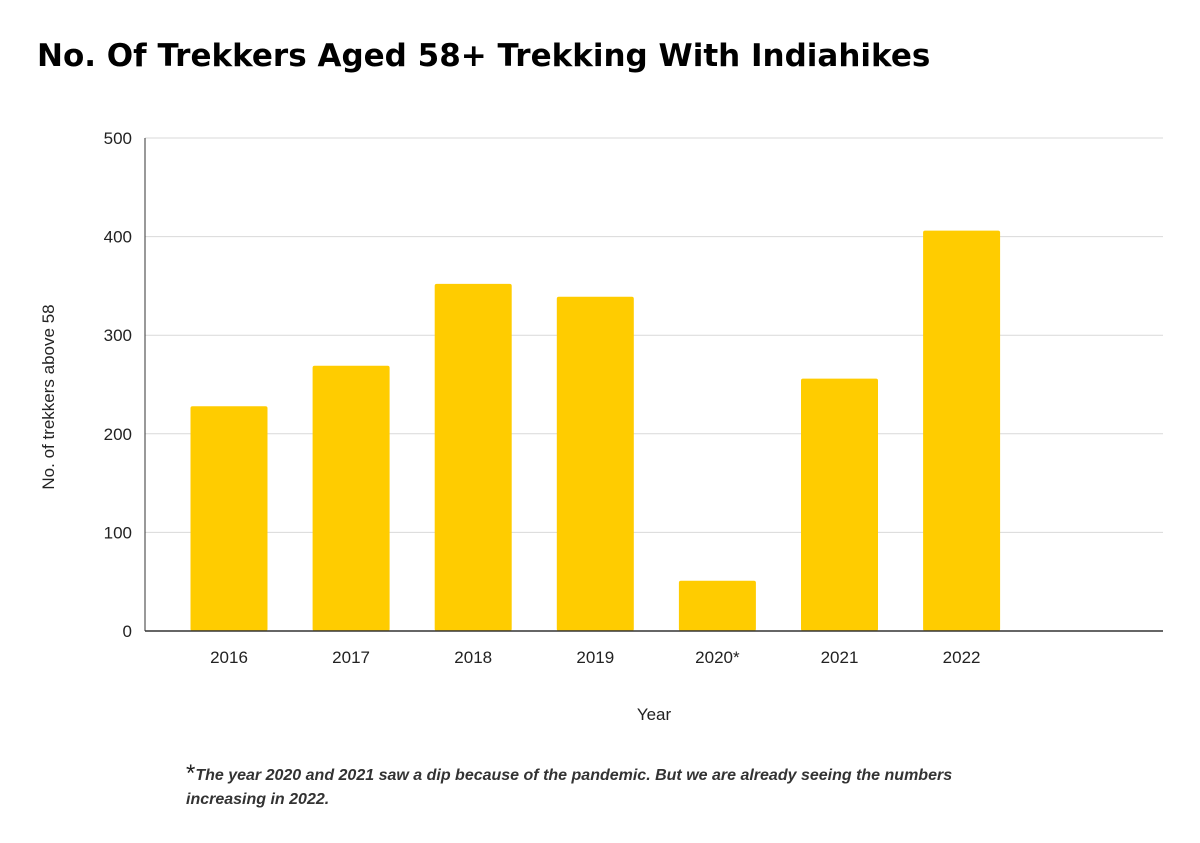 This screenshot has height=843, width=1200. What do you see at coordinates (351, 657) in the screenshot?
I see `x-tick-label: 2017` at bounding box center [351, 657].